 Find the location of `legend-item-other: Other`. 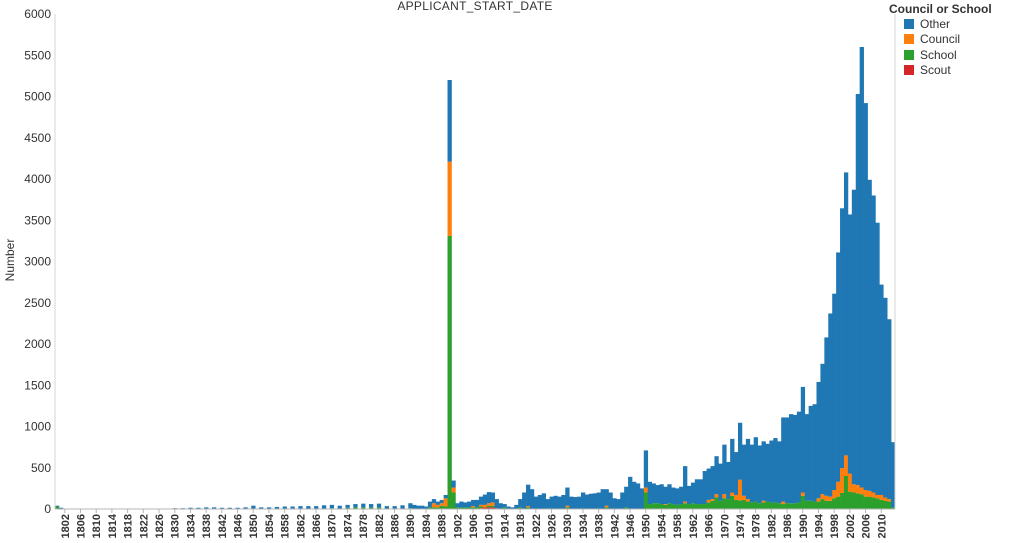

legend-item-other: Other is located at coordinates (963, 24).